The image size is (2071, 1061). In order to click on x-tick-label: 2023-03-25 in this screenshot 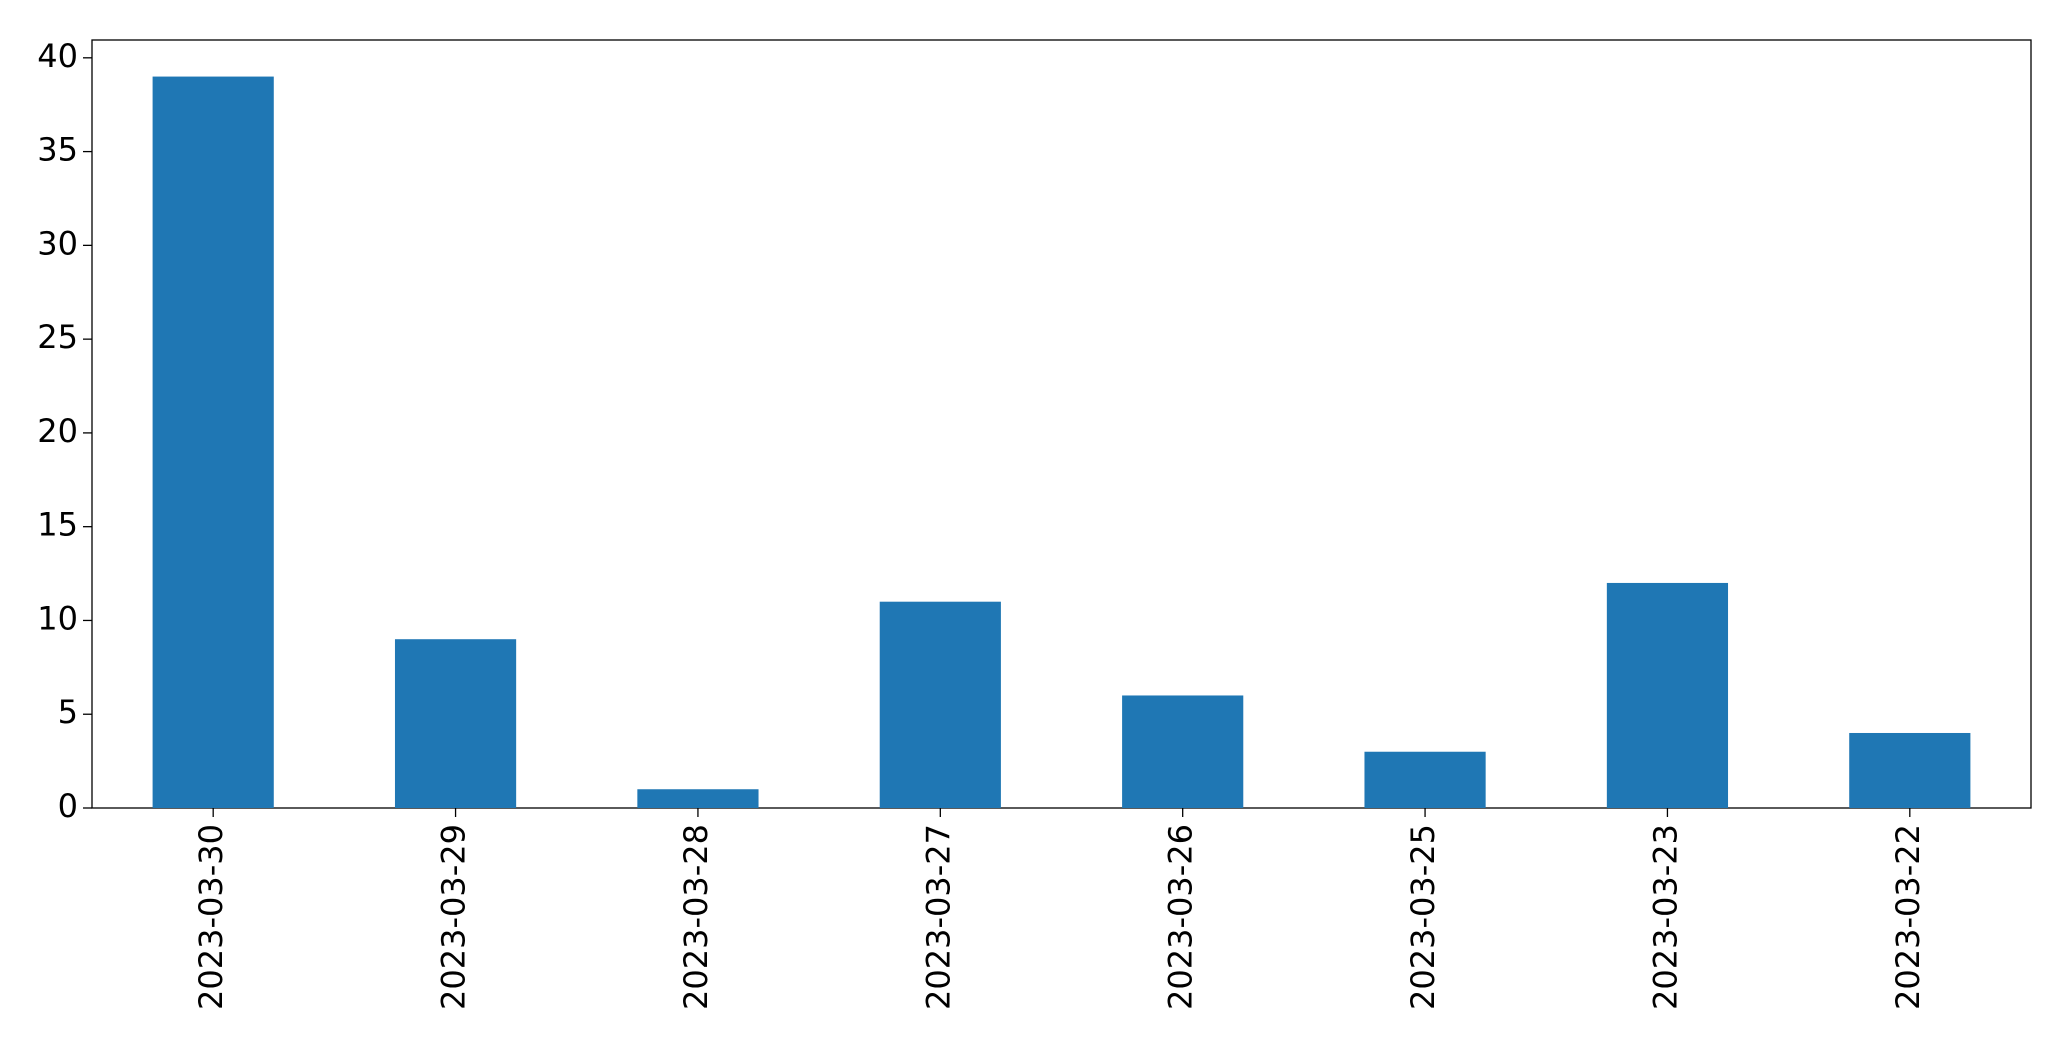, I will do `click(1423, 917)`.